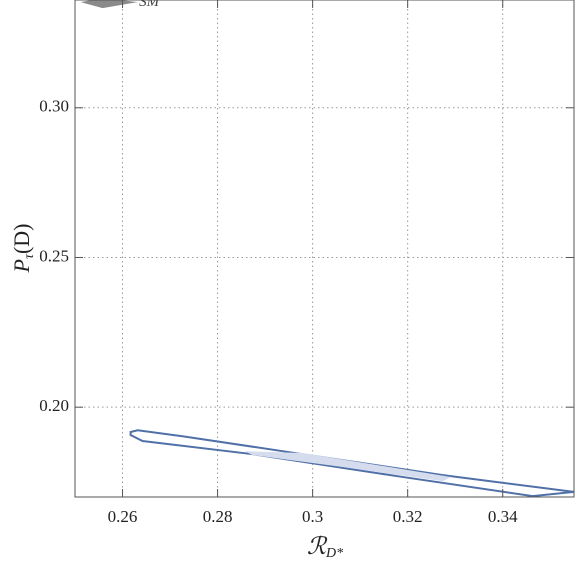 The width and height of the screenshot is (576, 562). Describe the element at coordinates (123, 516) in the screenshot. I see `x-tick-label: 0.26` at that location.